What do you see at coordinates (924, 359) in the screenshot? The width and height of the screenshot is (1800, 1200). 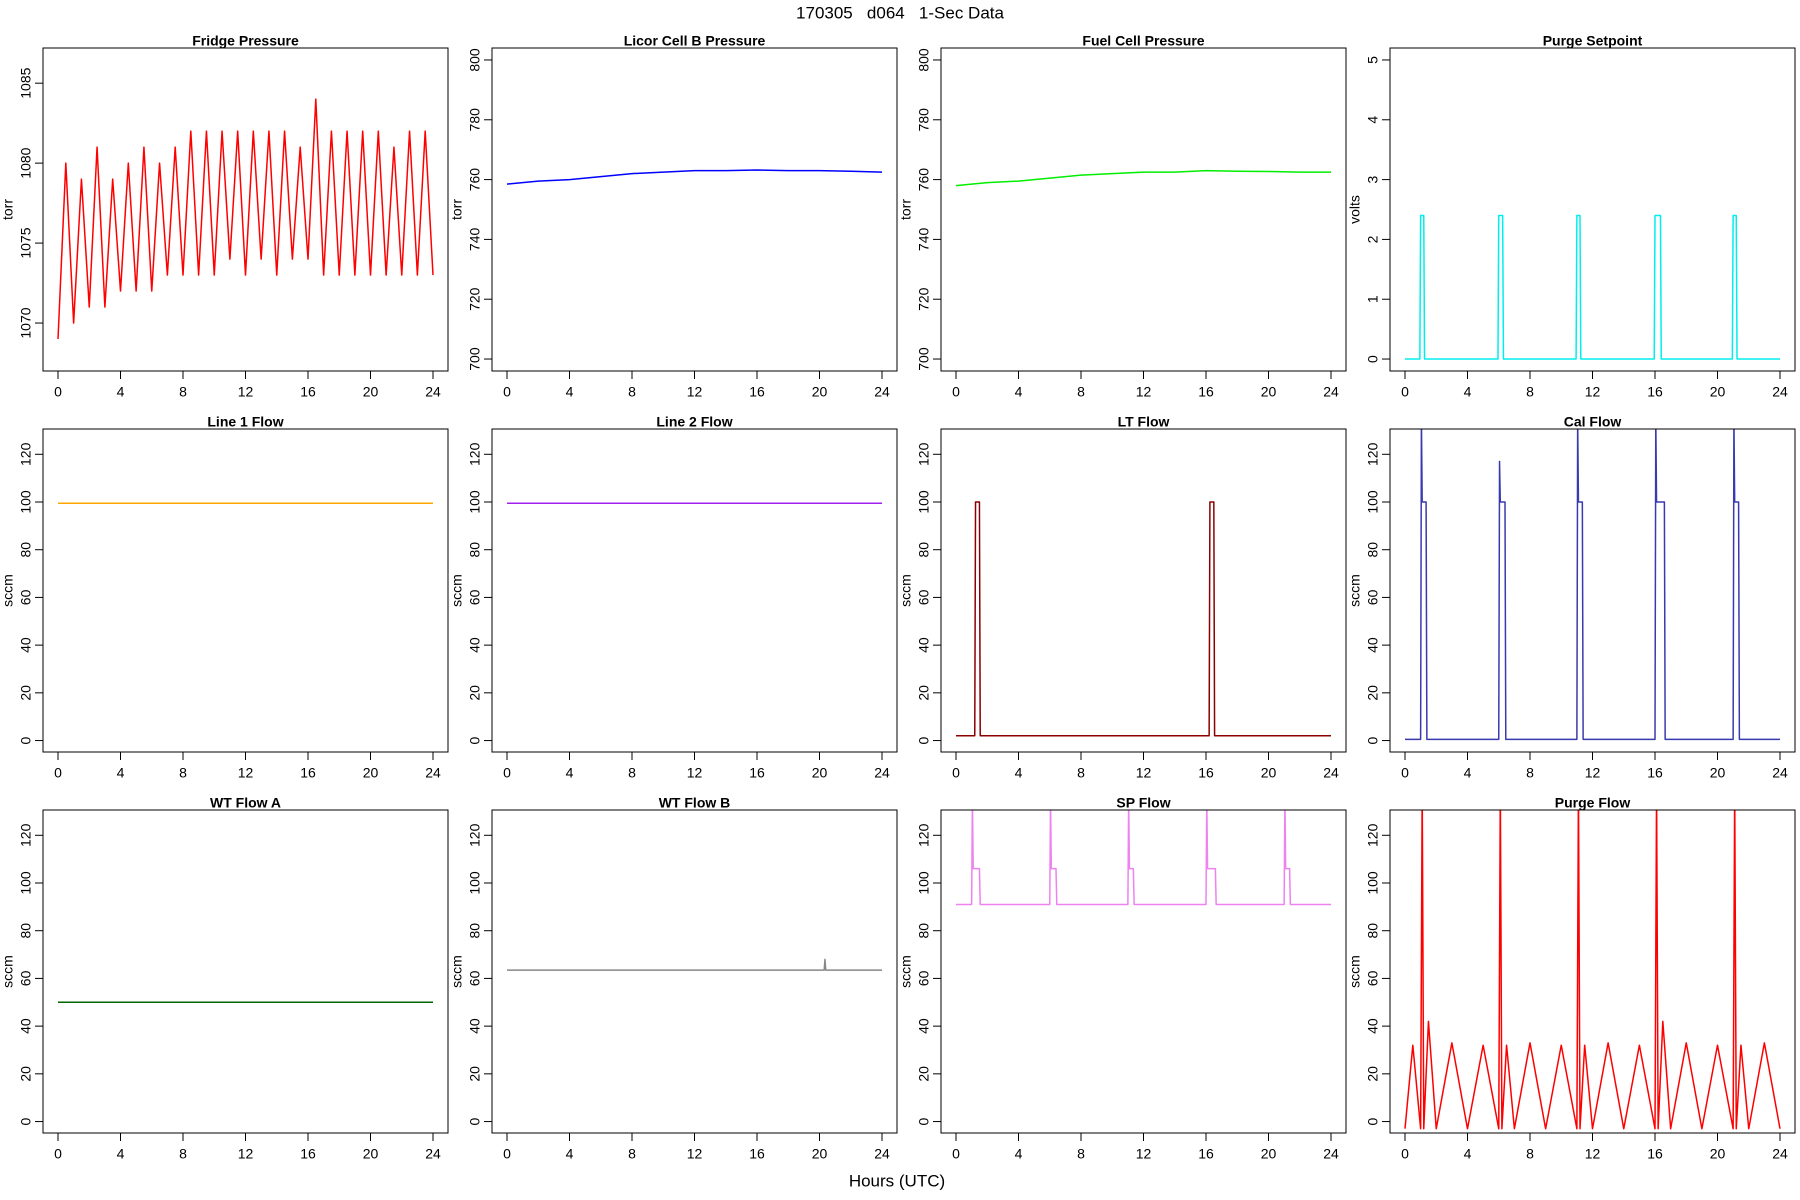 I see `y-tick-label: 700` at bounding box center [924, 359].